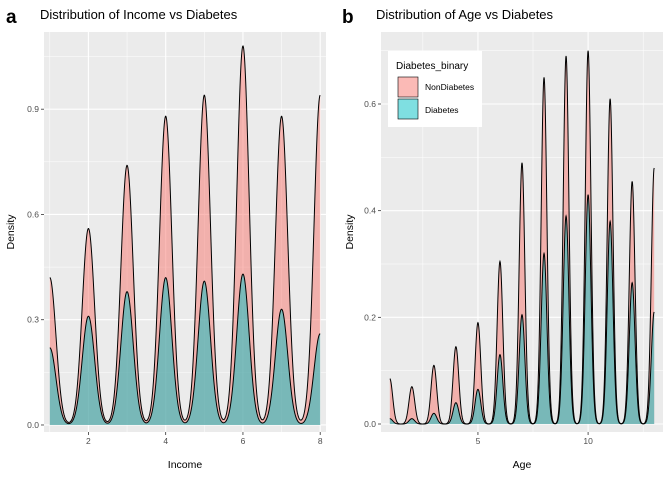  What do you see at coordinates (348, 17) in the screenshot?
I see `panel-tag-b: b` at bounding box center [348, 17].